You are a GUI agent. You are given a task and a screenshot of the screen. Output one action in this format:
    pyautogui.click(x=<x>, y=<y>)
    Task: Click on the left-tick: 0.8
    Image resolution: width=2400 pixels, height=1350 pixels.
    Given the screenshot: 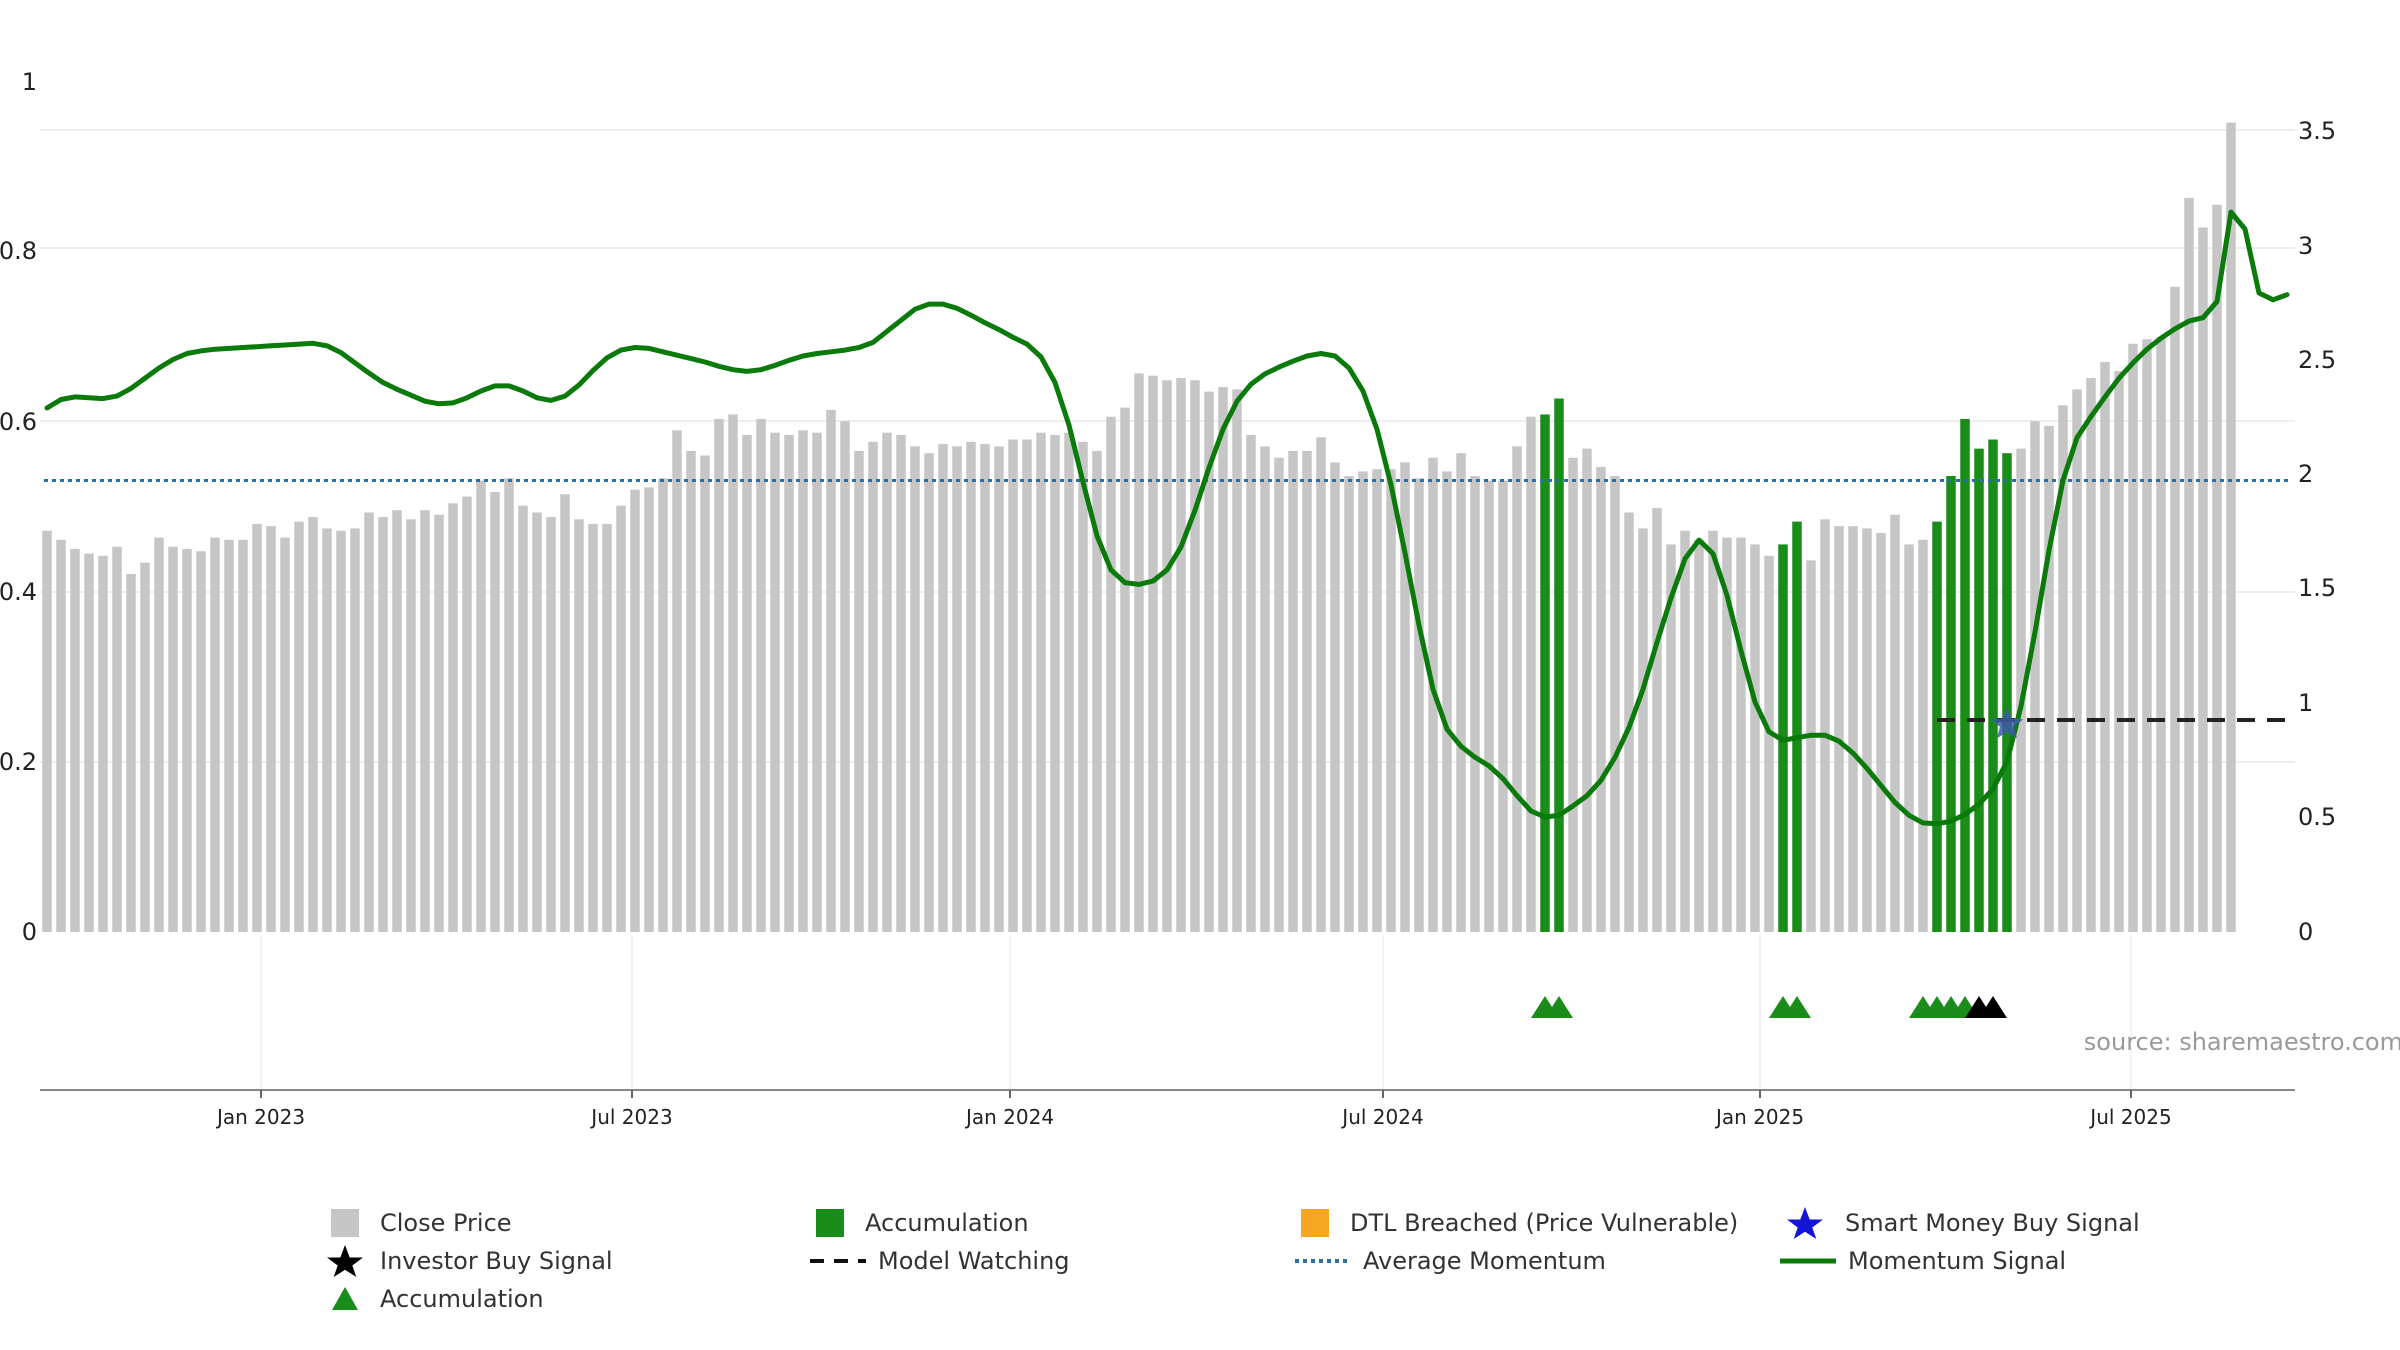 What is the action you would take?
    pyautogui.click(x=18, y=251)
    